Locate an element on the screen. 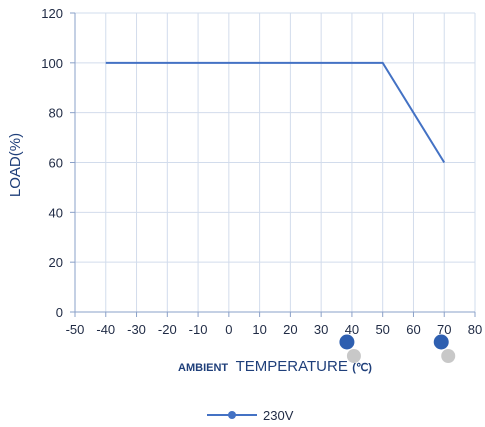  x-tick-label: 0 is located at coordinates (228, 329).